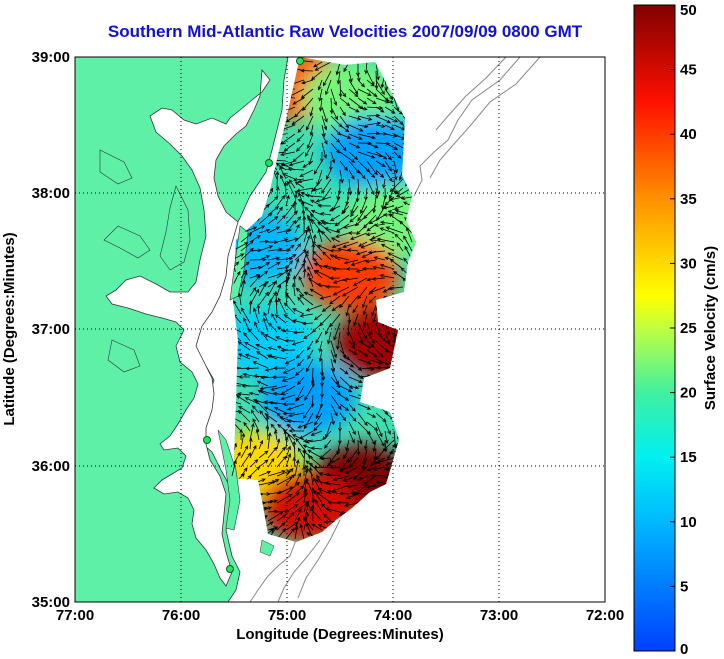  I want to click on x-tick-label: 72:00, so click(605, 615).